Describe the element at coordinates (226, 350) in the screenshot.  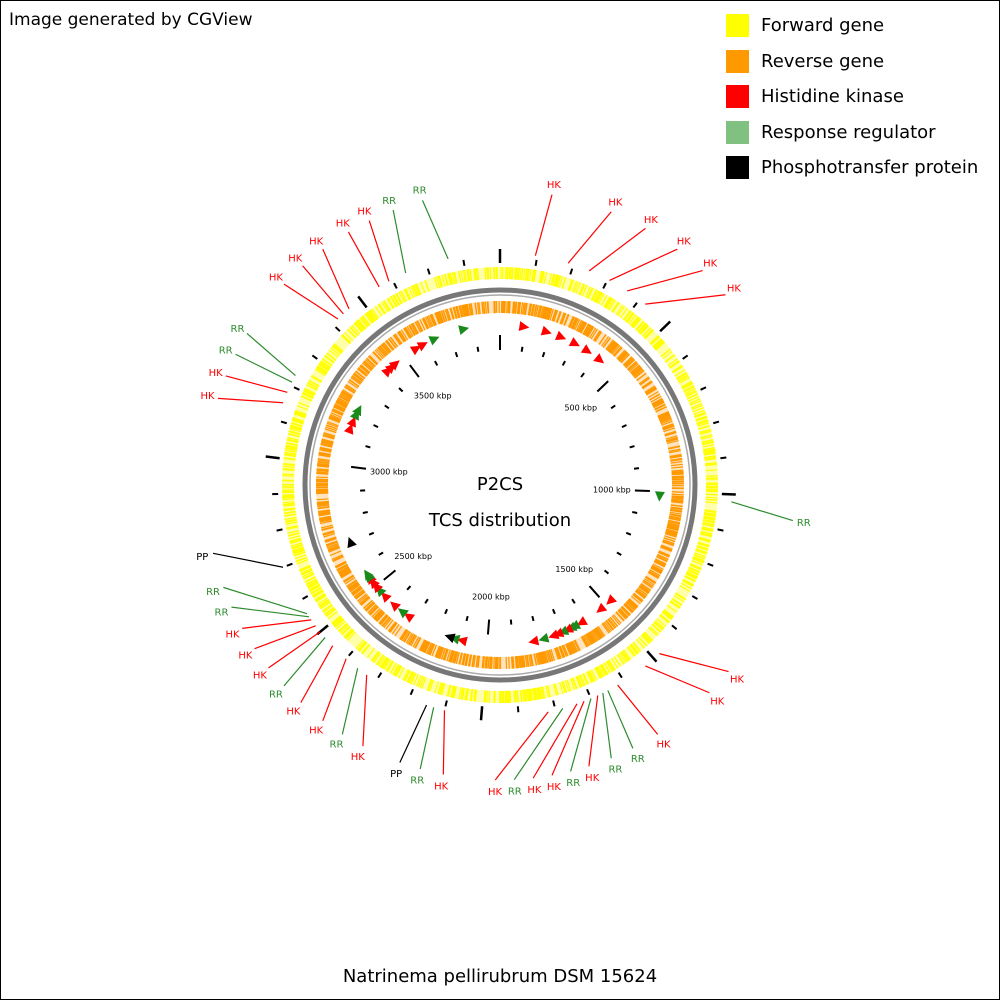
I see `callout-label-rr: RR` at that location.